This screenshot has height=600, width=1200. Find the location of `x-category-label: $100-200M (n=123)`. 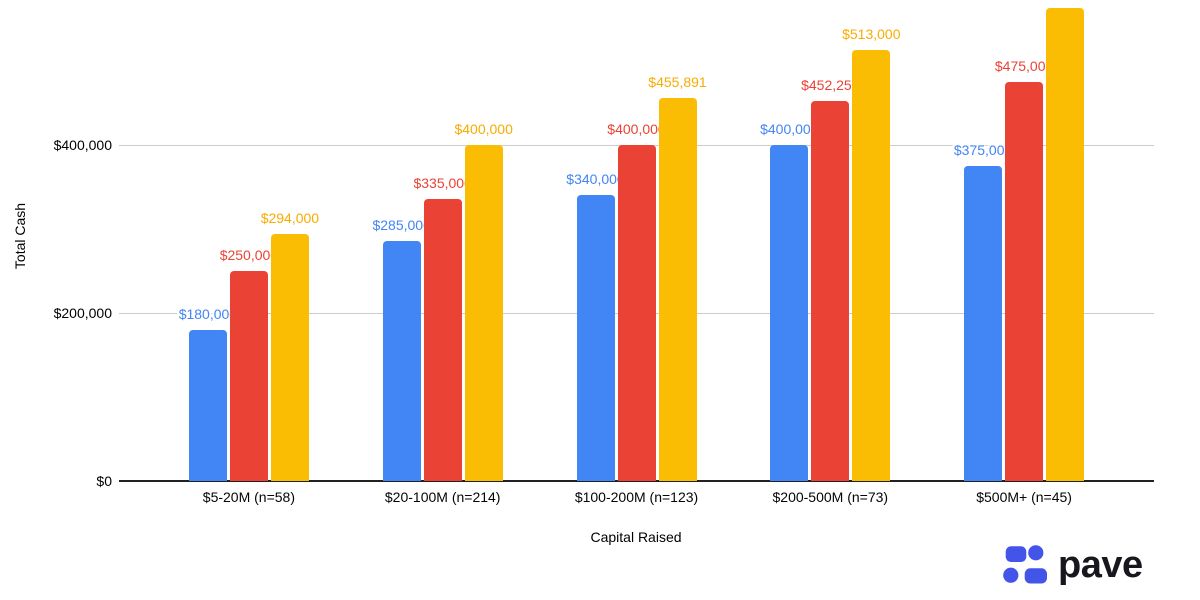

x-category-label: $100-200M (n=123) is located at coordinates (636, 497).